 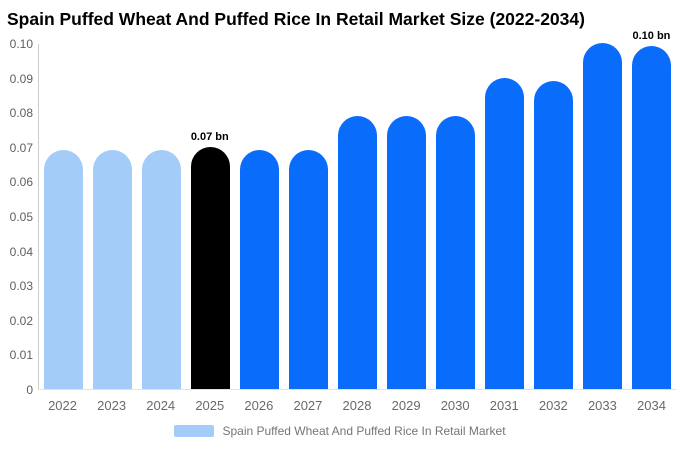 I want to click on x-tick-label: 2027, so click(x=308, y=405).